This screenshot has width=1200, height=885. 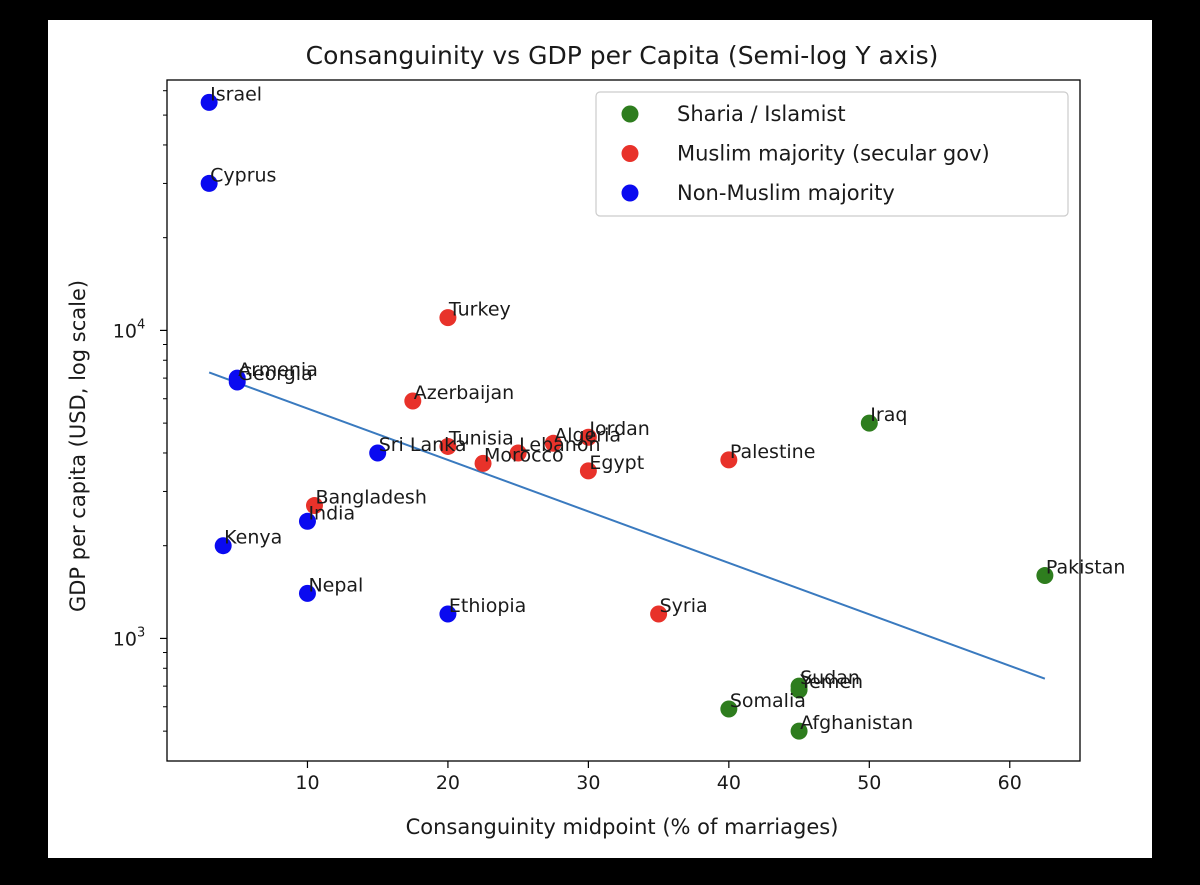 I want to click on point-label: Afghanistan, so click(x=856, y=723).